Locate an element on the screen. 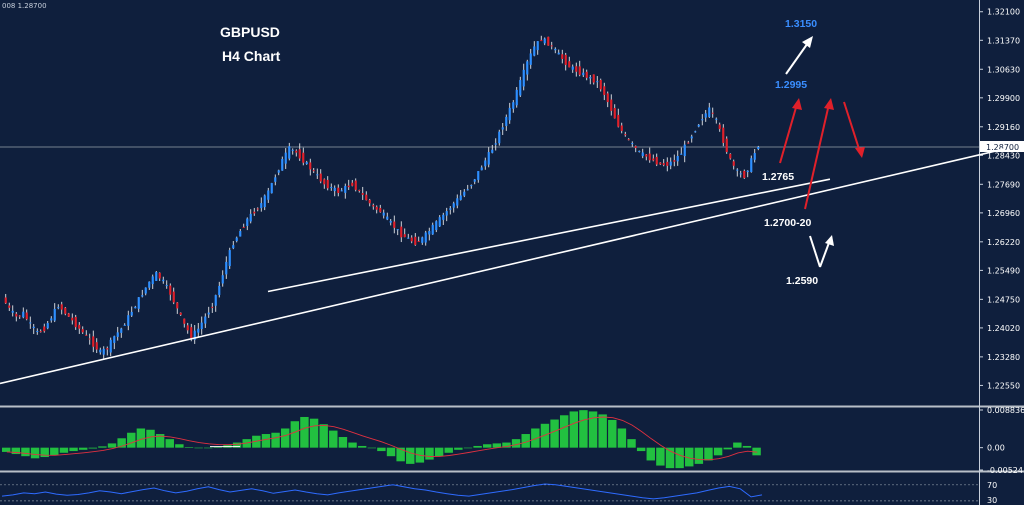  y-tick-label: 1.29900 is located at coordinates (1003, 98).